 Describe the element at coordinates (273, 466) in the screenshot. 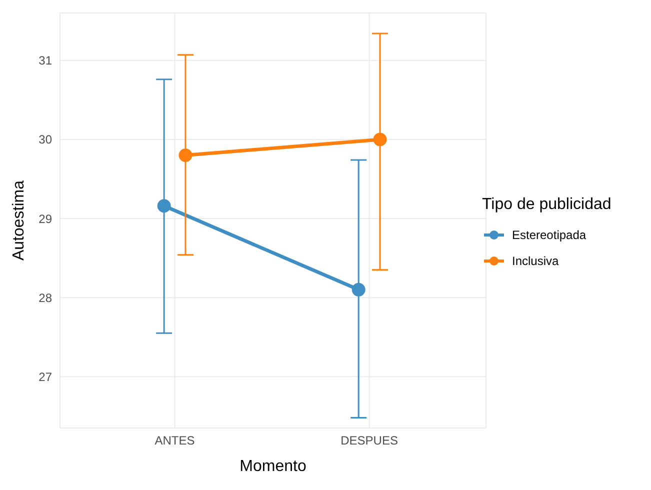

I see `x-axis-title: Momento` at that location.